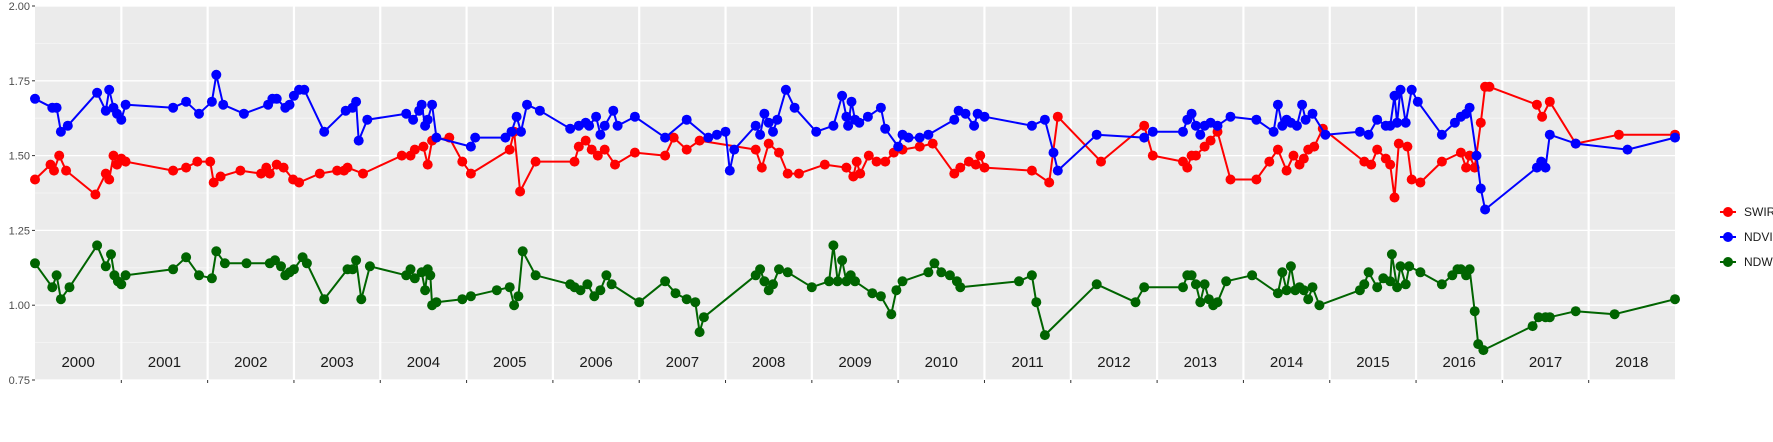 The image size is (1773, 442). What do you see at coordinates (855, 381) in the screenshot?
I see `x-axis` at bounding box center [855, 381].